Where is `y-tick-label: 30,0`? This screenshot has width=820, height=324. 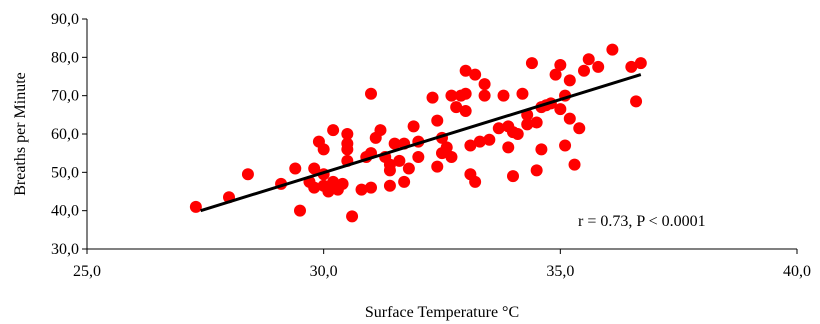 y-tick-label: 30,0 is located at coordinates (65, 249).